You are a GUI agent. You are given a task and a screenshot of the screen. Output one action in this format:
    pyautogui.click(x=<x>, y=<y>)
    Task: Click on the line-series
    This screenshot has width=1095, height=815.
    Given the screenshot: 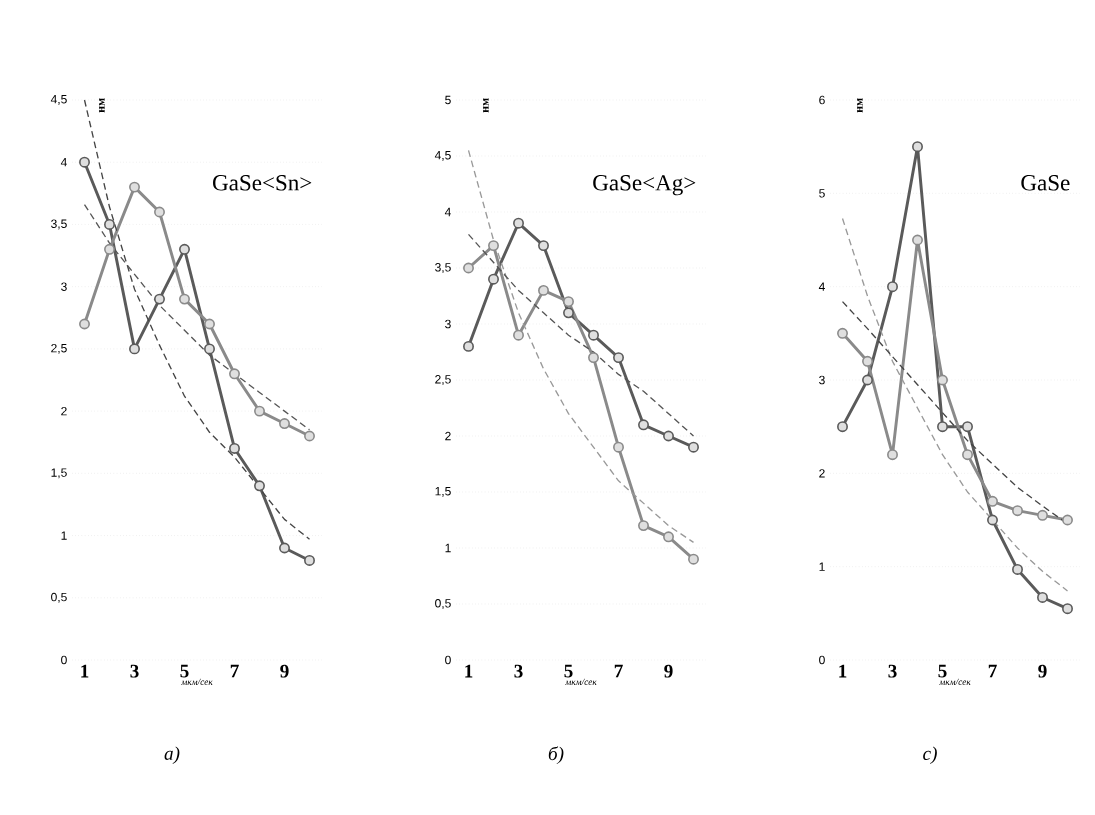 What is the action you would take?
    pyautogui.click(x=197, y=319)
    